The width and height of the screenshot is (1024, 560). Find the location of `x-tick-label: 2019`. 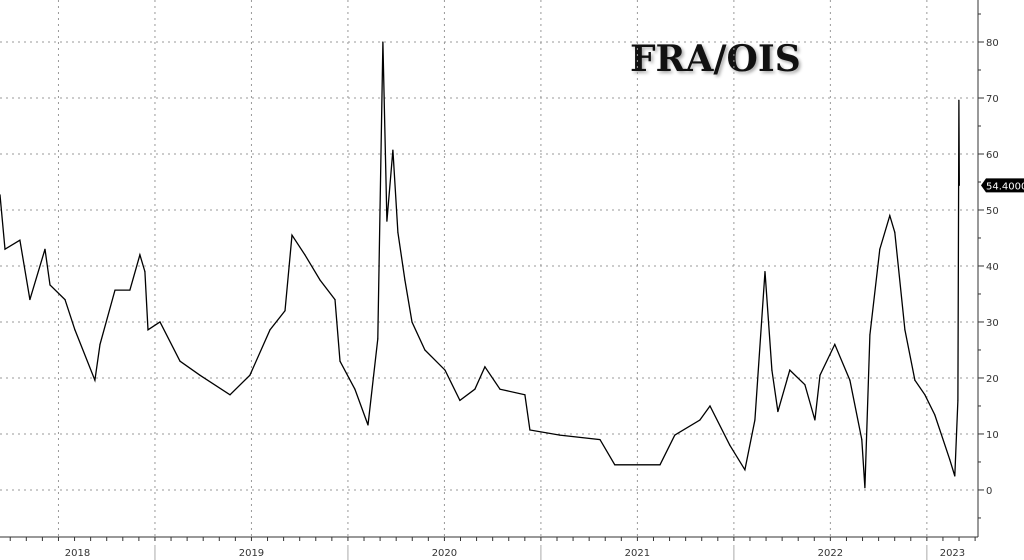

x-tick-label: 2019 is located at coordinates (251, 553).